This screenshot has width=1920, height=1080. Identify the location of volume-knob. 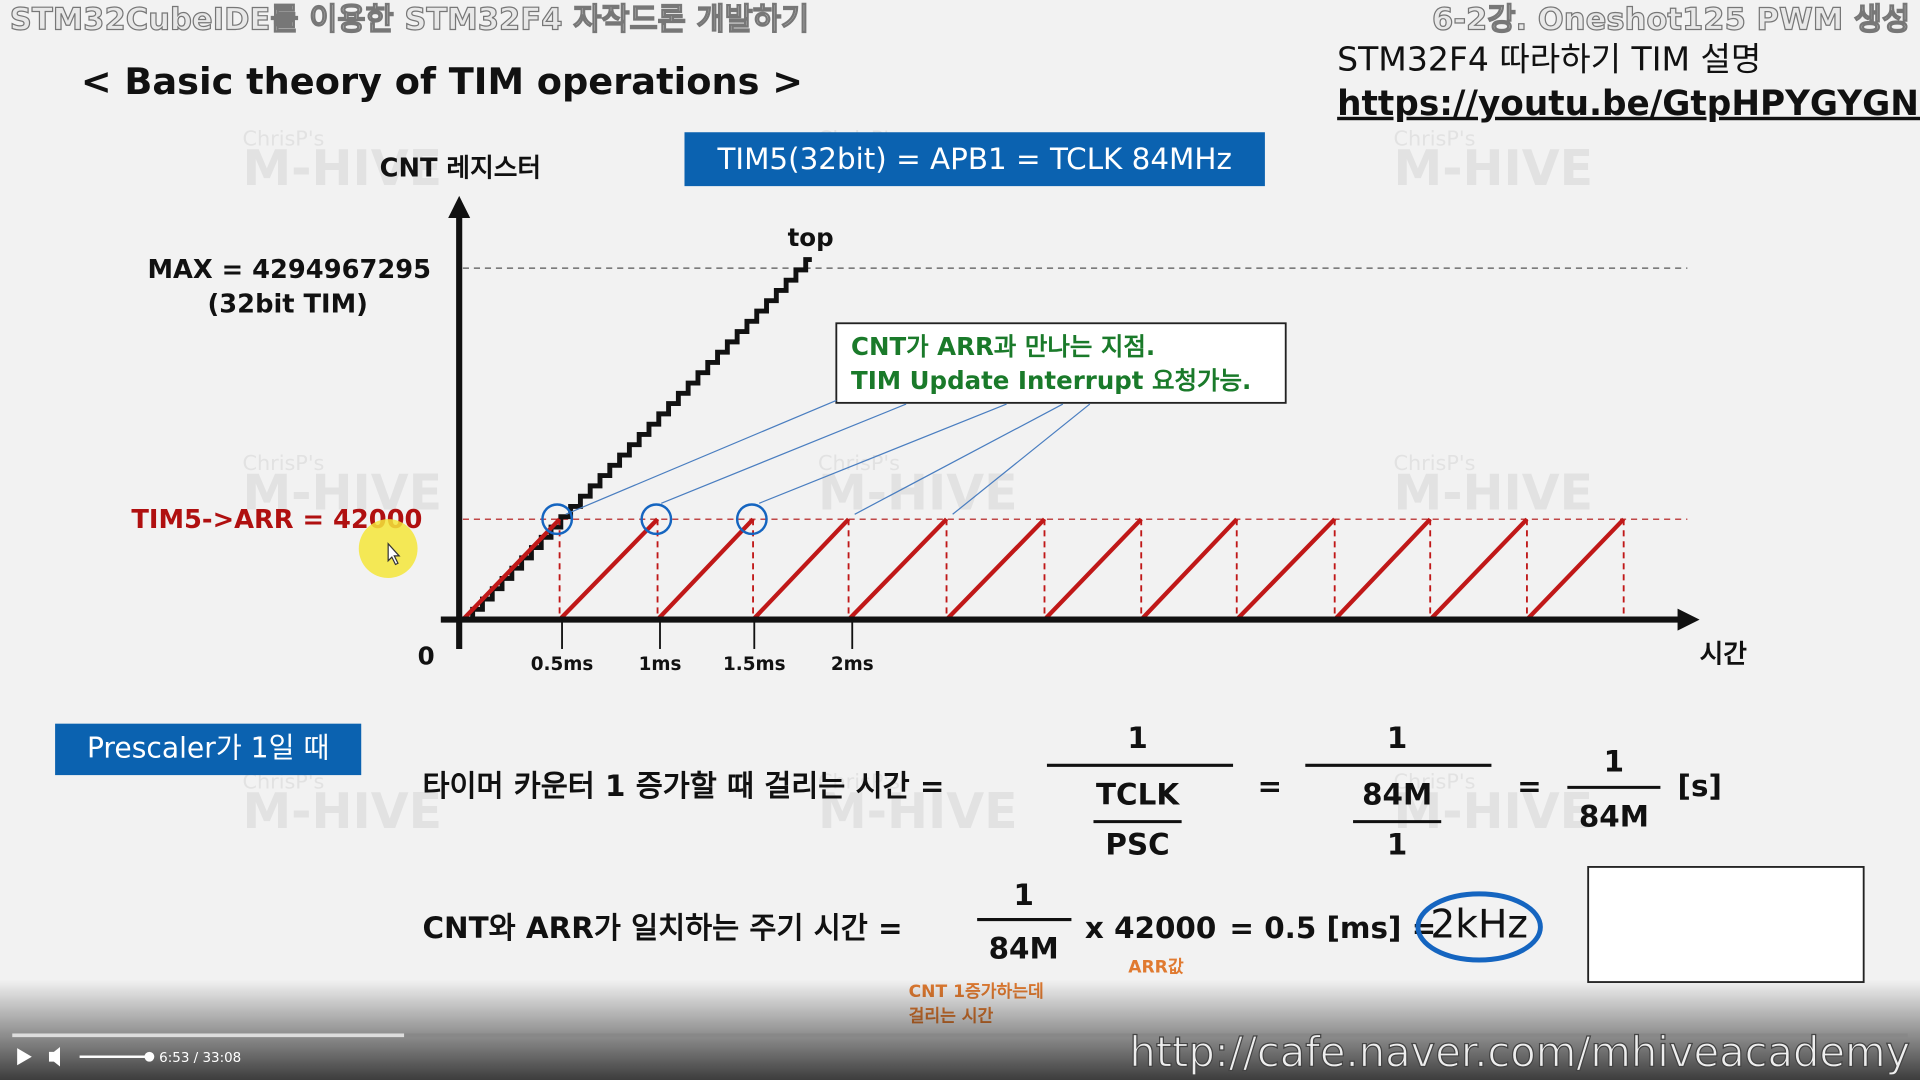
(149, 1056).